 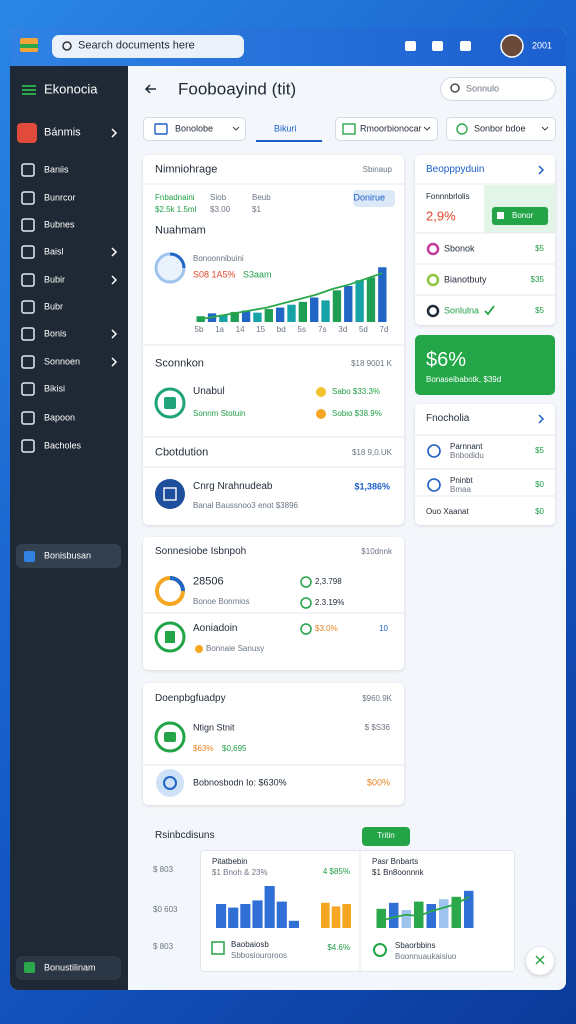 What do you see at coordinates (177, 260) in the screenshot?
I see `chart-icon` at bounding box center [177, 260].